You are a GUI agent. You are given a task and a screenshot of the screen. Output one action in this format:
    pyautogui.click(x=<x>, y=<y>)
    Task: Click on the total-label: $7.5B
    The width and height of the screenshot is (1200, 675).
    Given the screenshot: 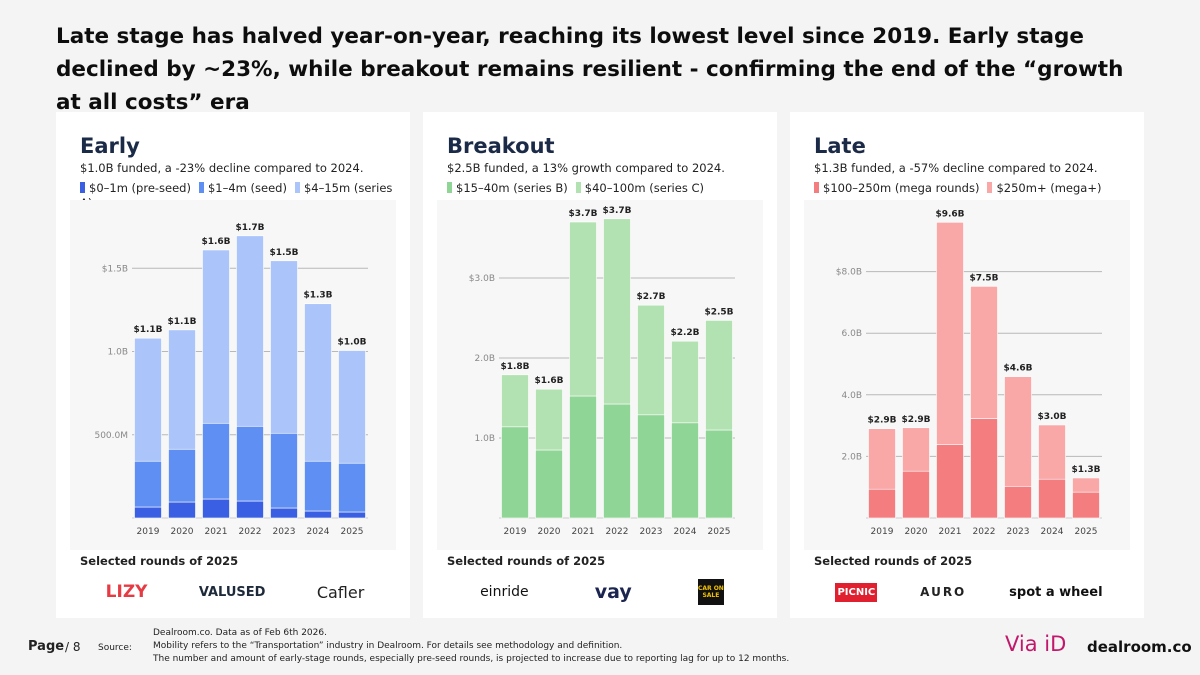 What is the action you would take?
    pyautogui.click(x=983, y=278)
    